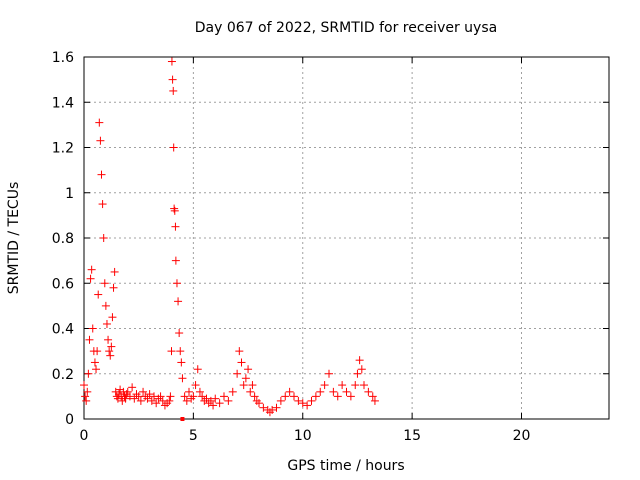 This screenshot has height=480, width=640. What do you see at coordinates (63, 284) in the screenshot?
I see `y-tick-label: 0.6` at bounding box center [63, 284].